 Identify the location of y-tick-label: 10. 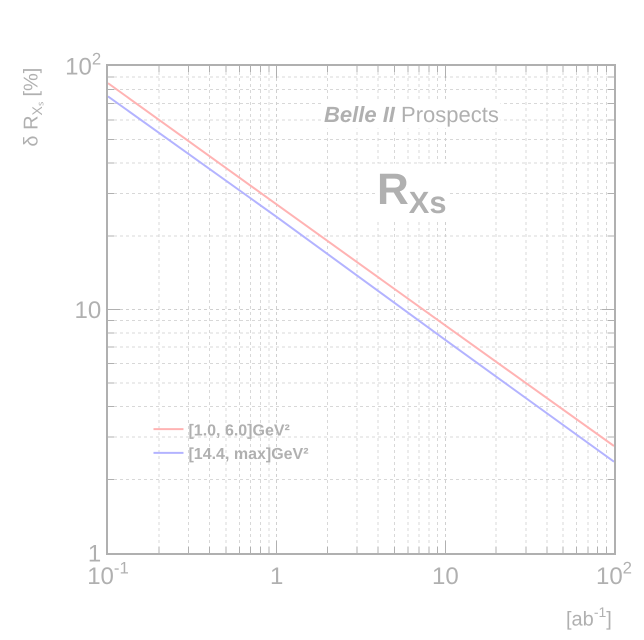
(88, 310).